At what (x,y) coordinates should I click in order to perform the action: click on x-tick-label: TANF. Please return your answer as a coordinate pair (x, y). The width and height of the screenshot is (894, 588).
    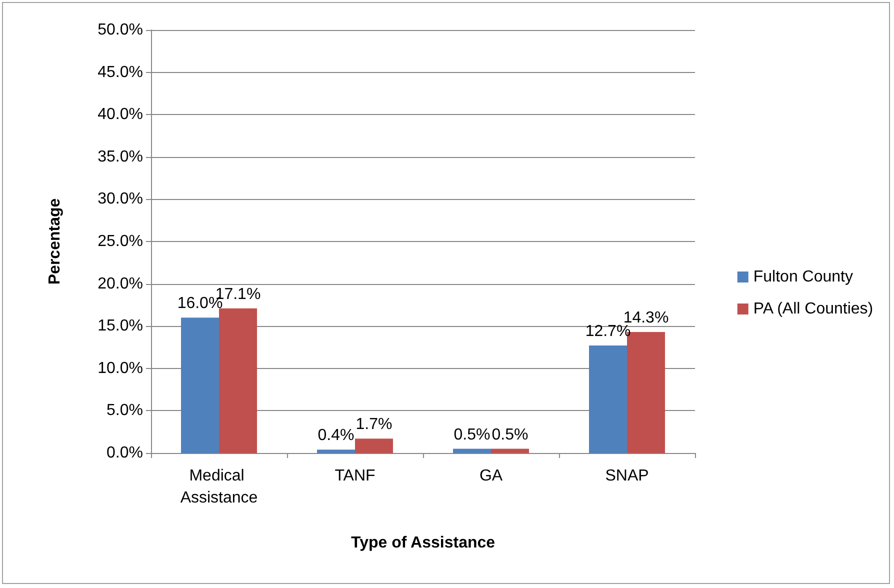
    Looking at the image, I should click on (355, 476).